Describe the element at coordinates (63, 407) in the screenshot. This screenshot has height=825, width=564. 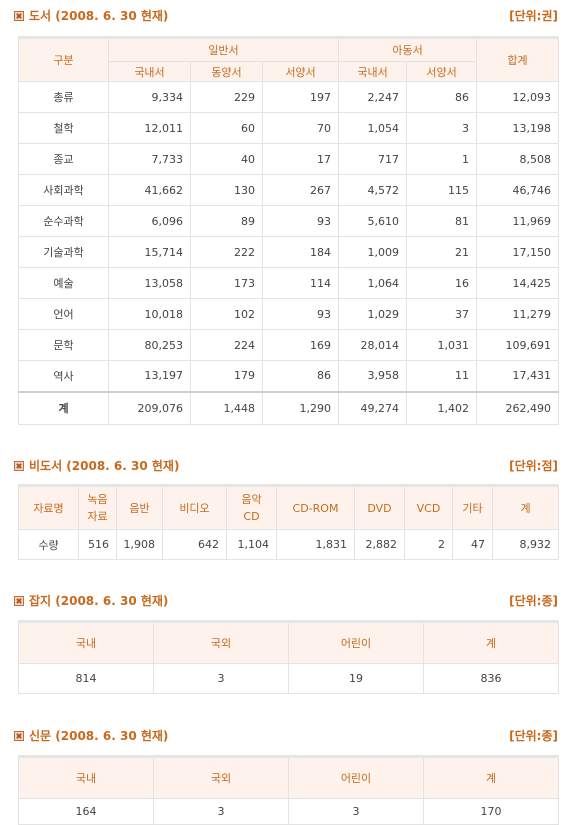
I see `total-label: 계` at that location.